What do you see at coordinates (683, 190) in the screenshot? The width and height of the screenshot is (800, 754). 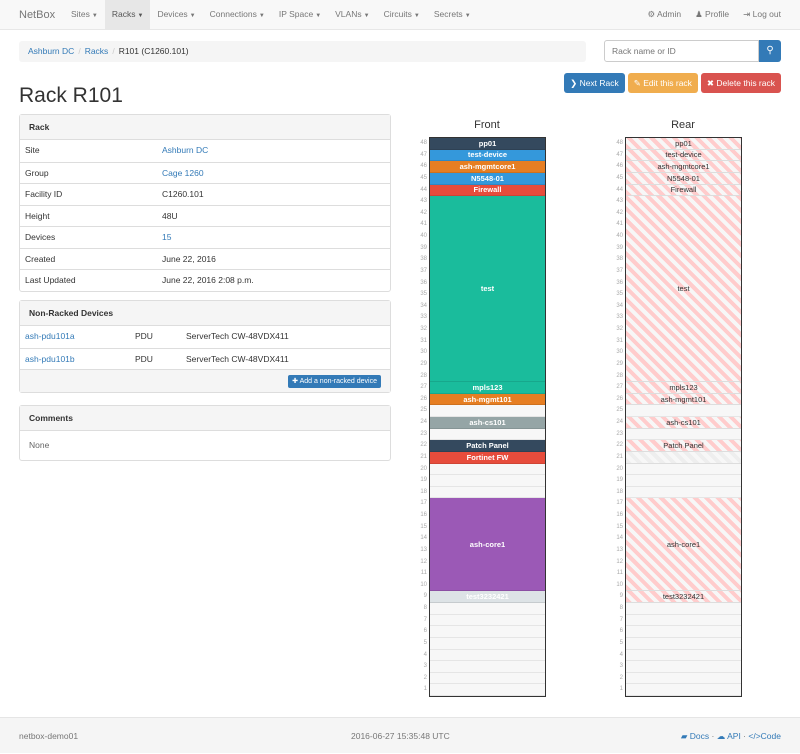 I see `rack-device-rear: Firewall` at bounding box center [683, 190].